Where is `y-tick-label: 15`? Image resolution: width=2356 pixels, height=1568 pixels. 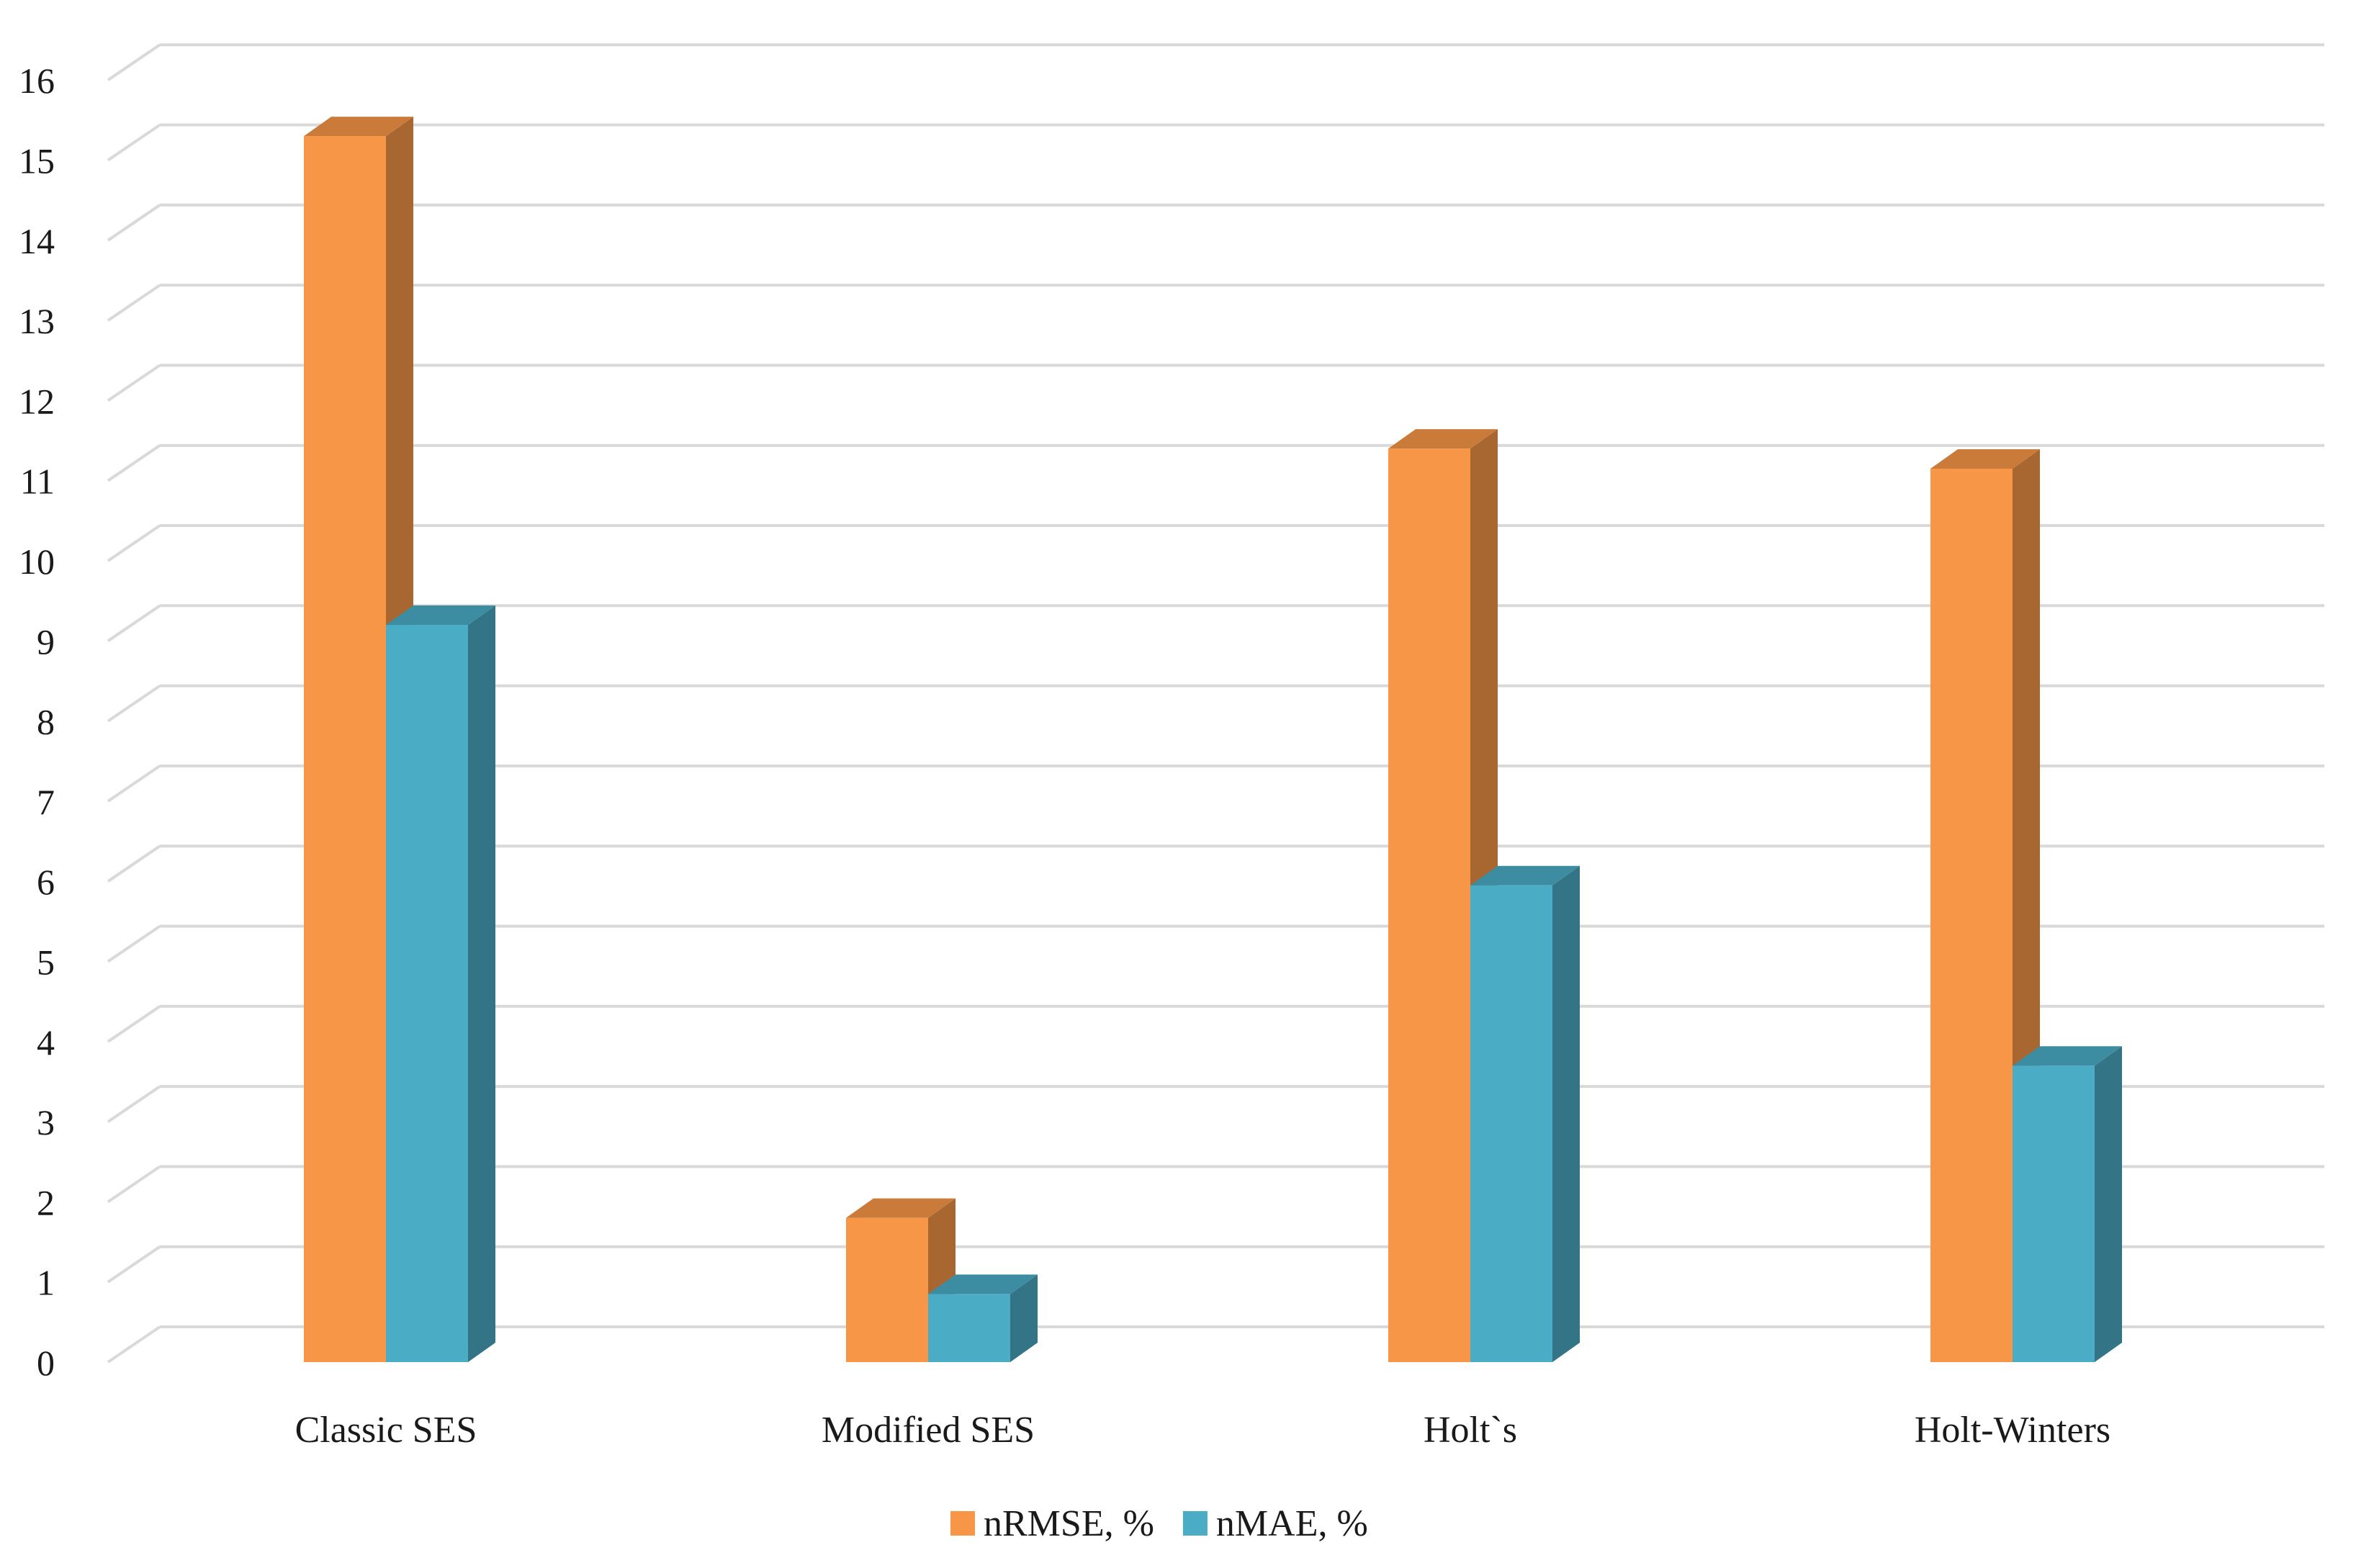
y-tick-label: 15 is located at coordinates (37, 161).